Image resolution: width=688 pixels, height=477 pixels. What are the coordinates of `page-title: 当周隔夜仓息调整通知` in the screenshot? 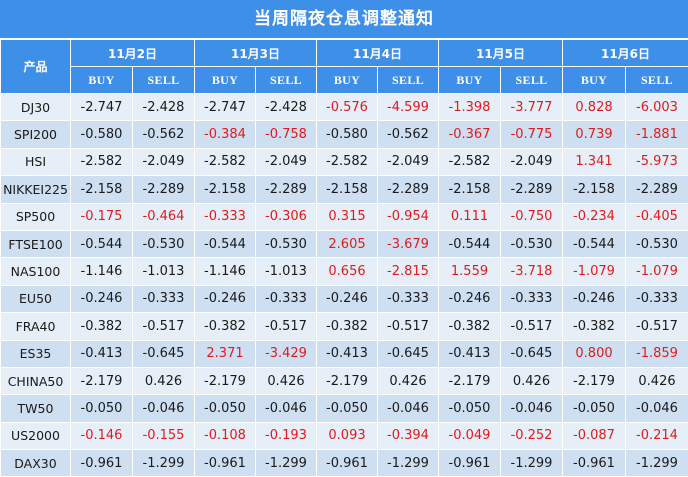 It's located at (344, 19).